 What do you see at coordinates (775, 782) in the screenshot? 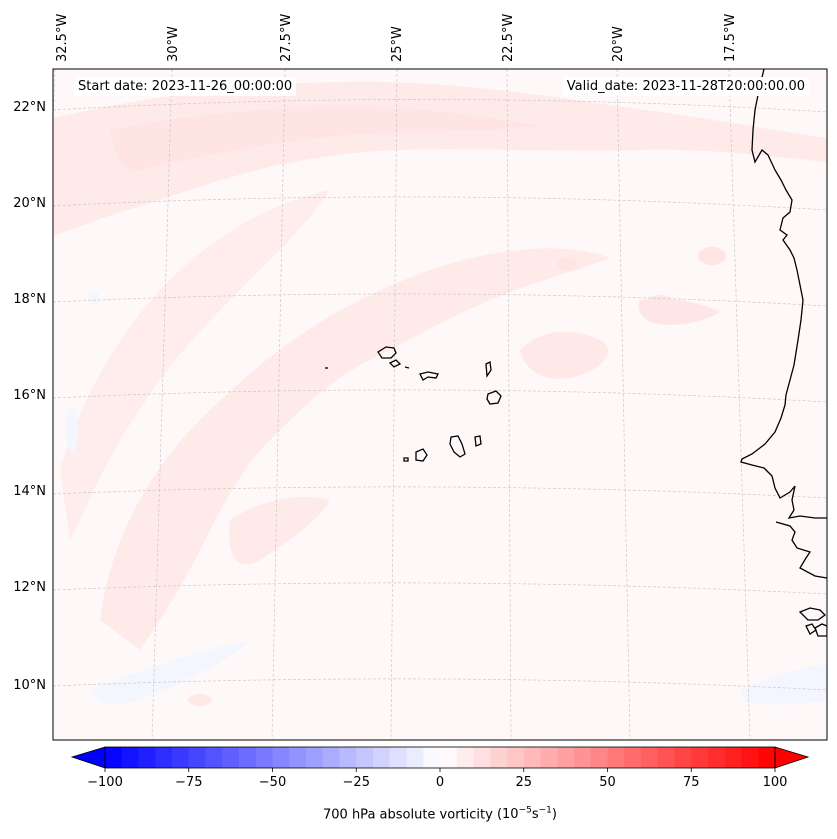
I see `colorbar-tick-label: 100` at bounding box center [775, 782].